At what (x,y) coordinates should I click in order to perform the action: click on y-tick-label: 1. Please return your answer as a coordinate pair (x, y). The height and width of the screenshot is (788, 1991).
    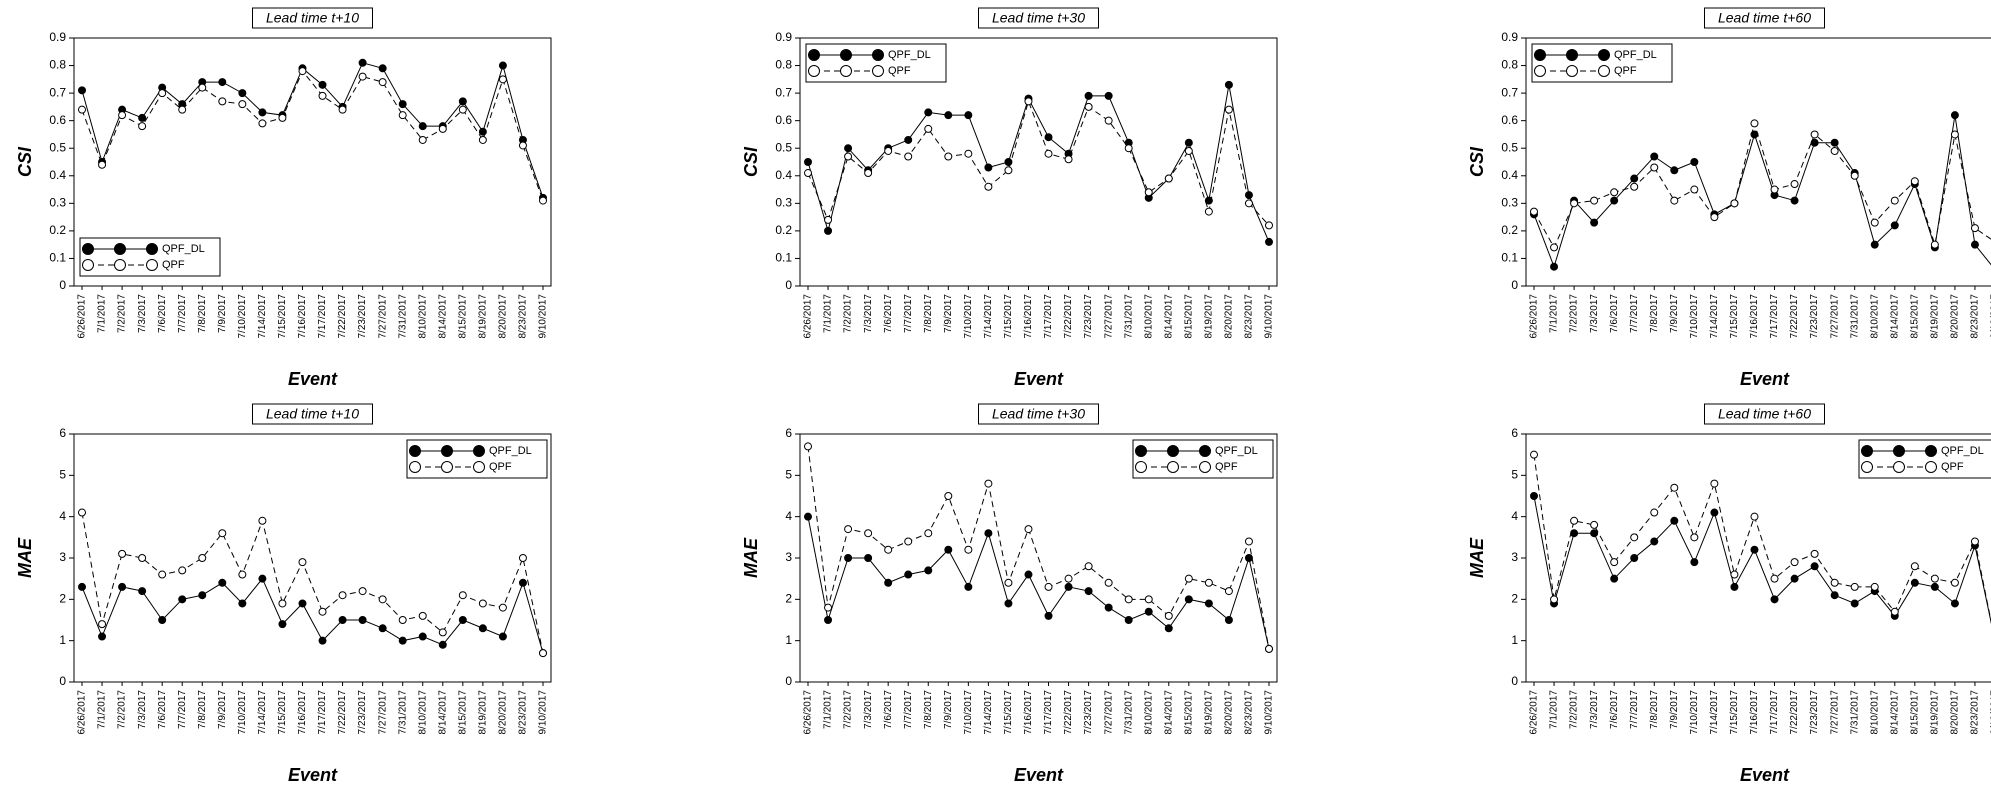
    Looking at the image, I should click on (1514, 640).